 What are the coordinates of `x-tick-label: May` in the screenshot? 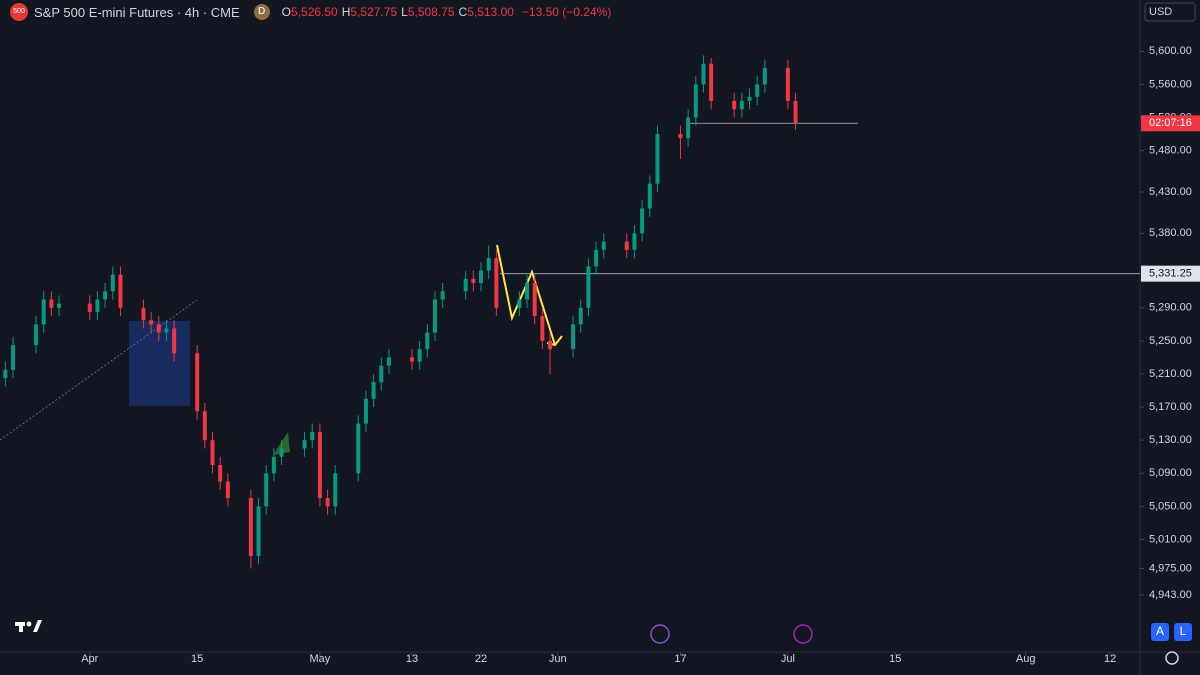 It's located at (320, 659).